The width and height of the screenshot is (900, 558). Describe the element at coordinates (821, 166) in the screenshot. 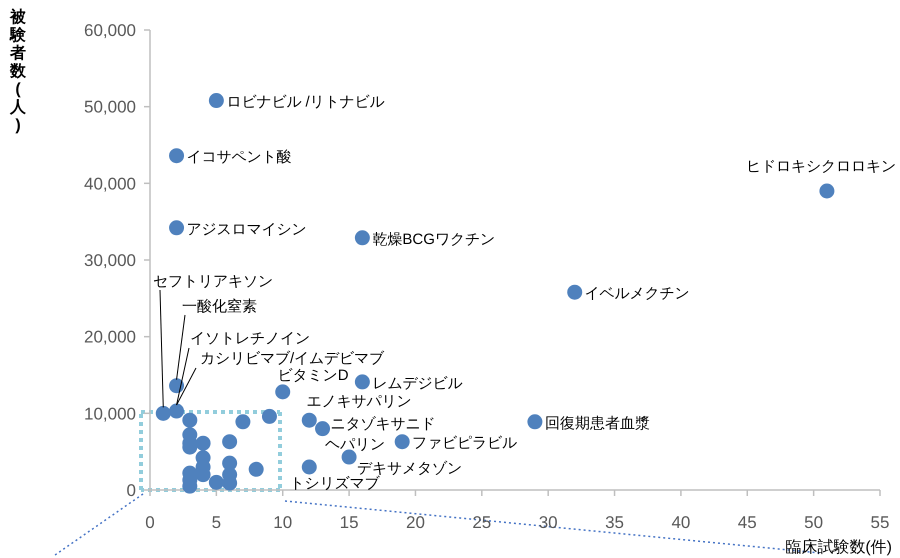

I see `annotation: ヒドロキシクロロキン` at that location.